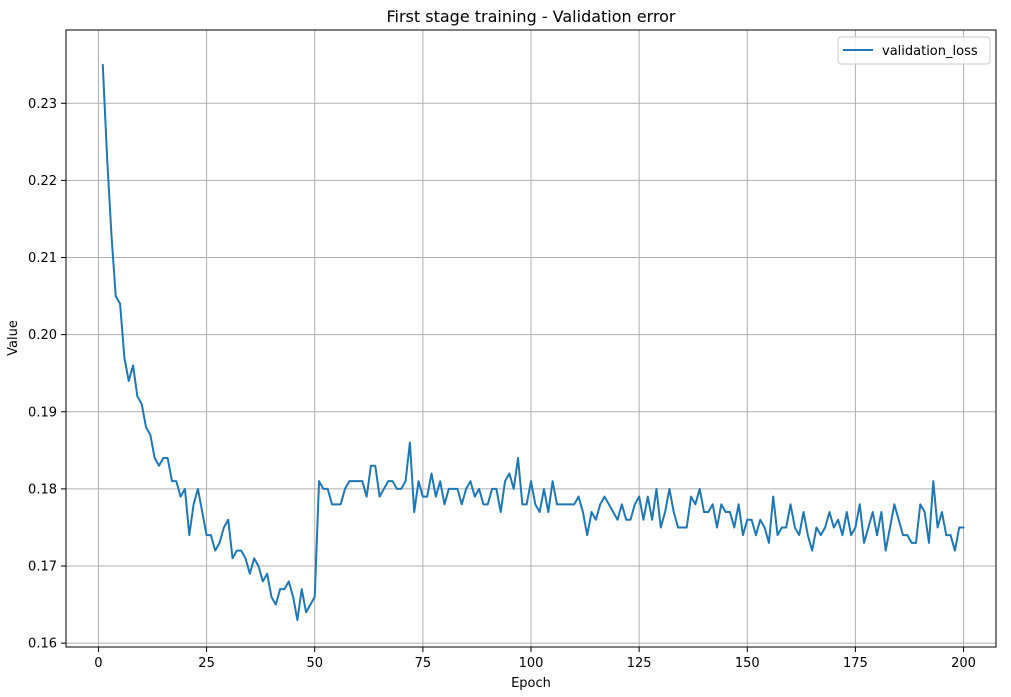 The image size is (1011, 697). I want to click on y-tick-label: 0.16, so click(42, 644).